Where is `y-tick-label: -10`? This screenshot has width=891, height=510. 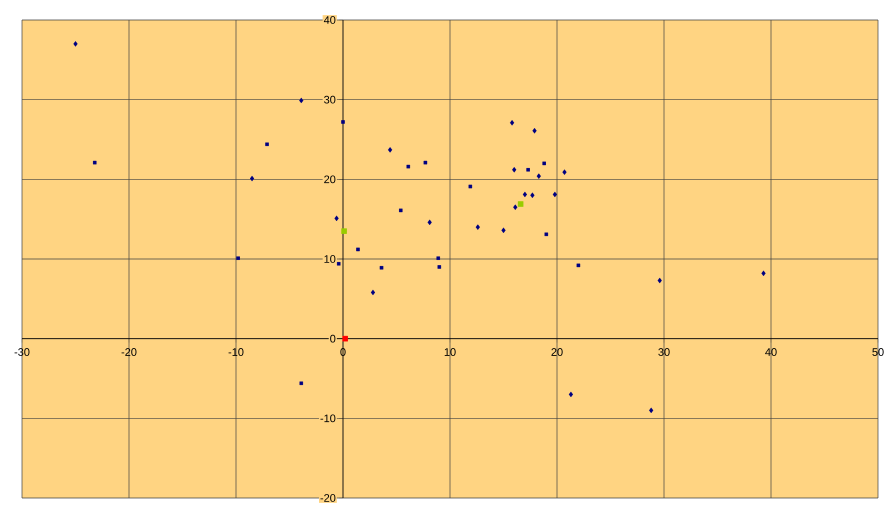 y-tick-label: -10 is located at coordinates (328, 418).